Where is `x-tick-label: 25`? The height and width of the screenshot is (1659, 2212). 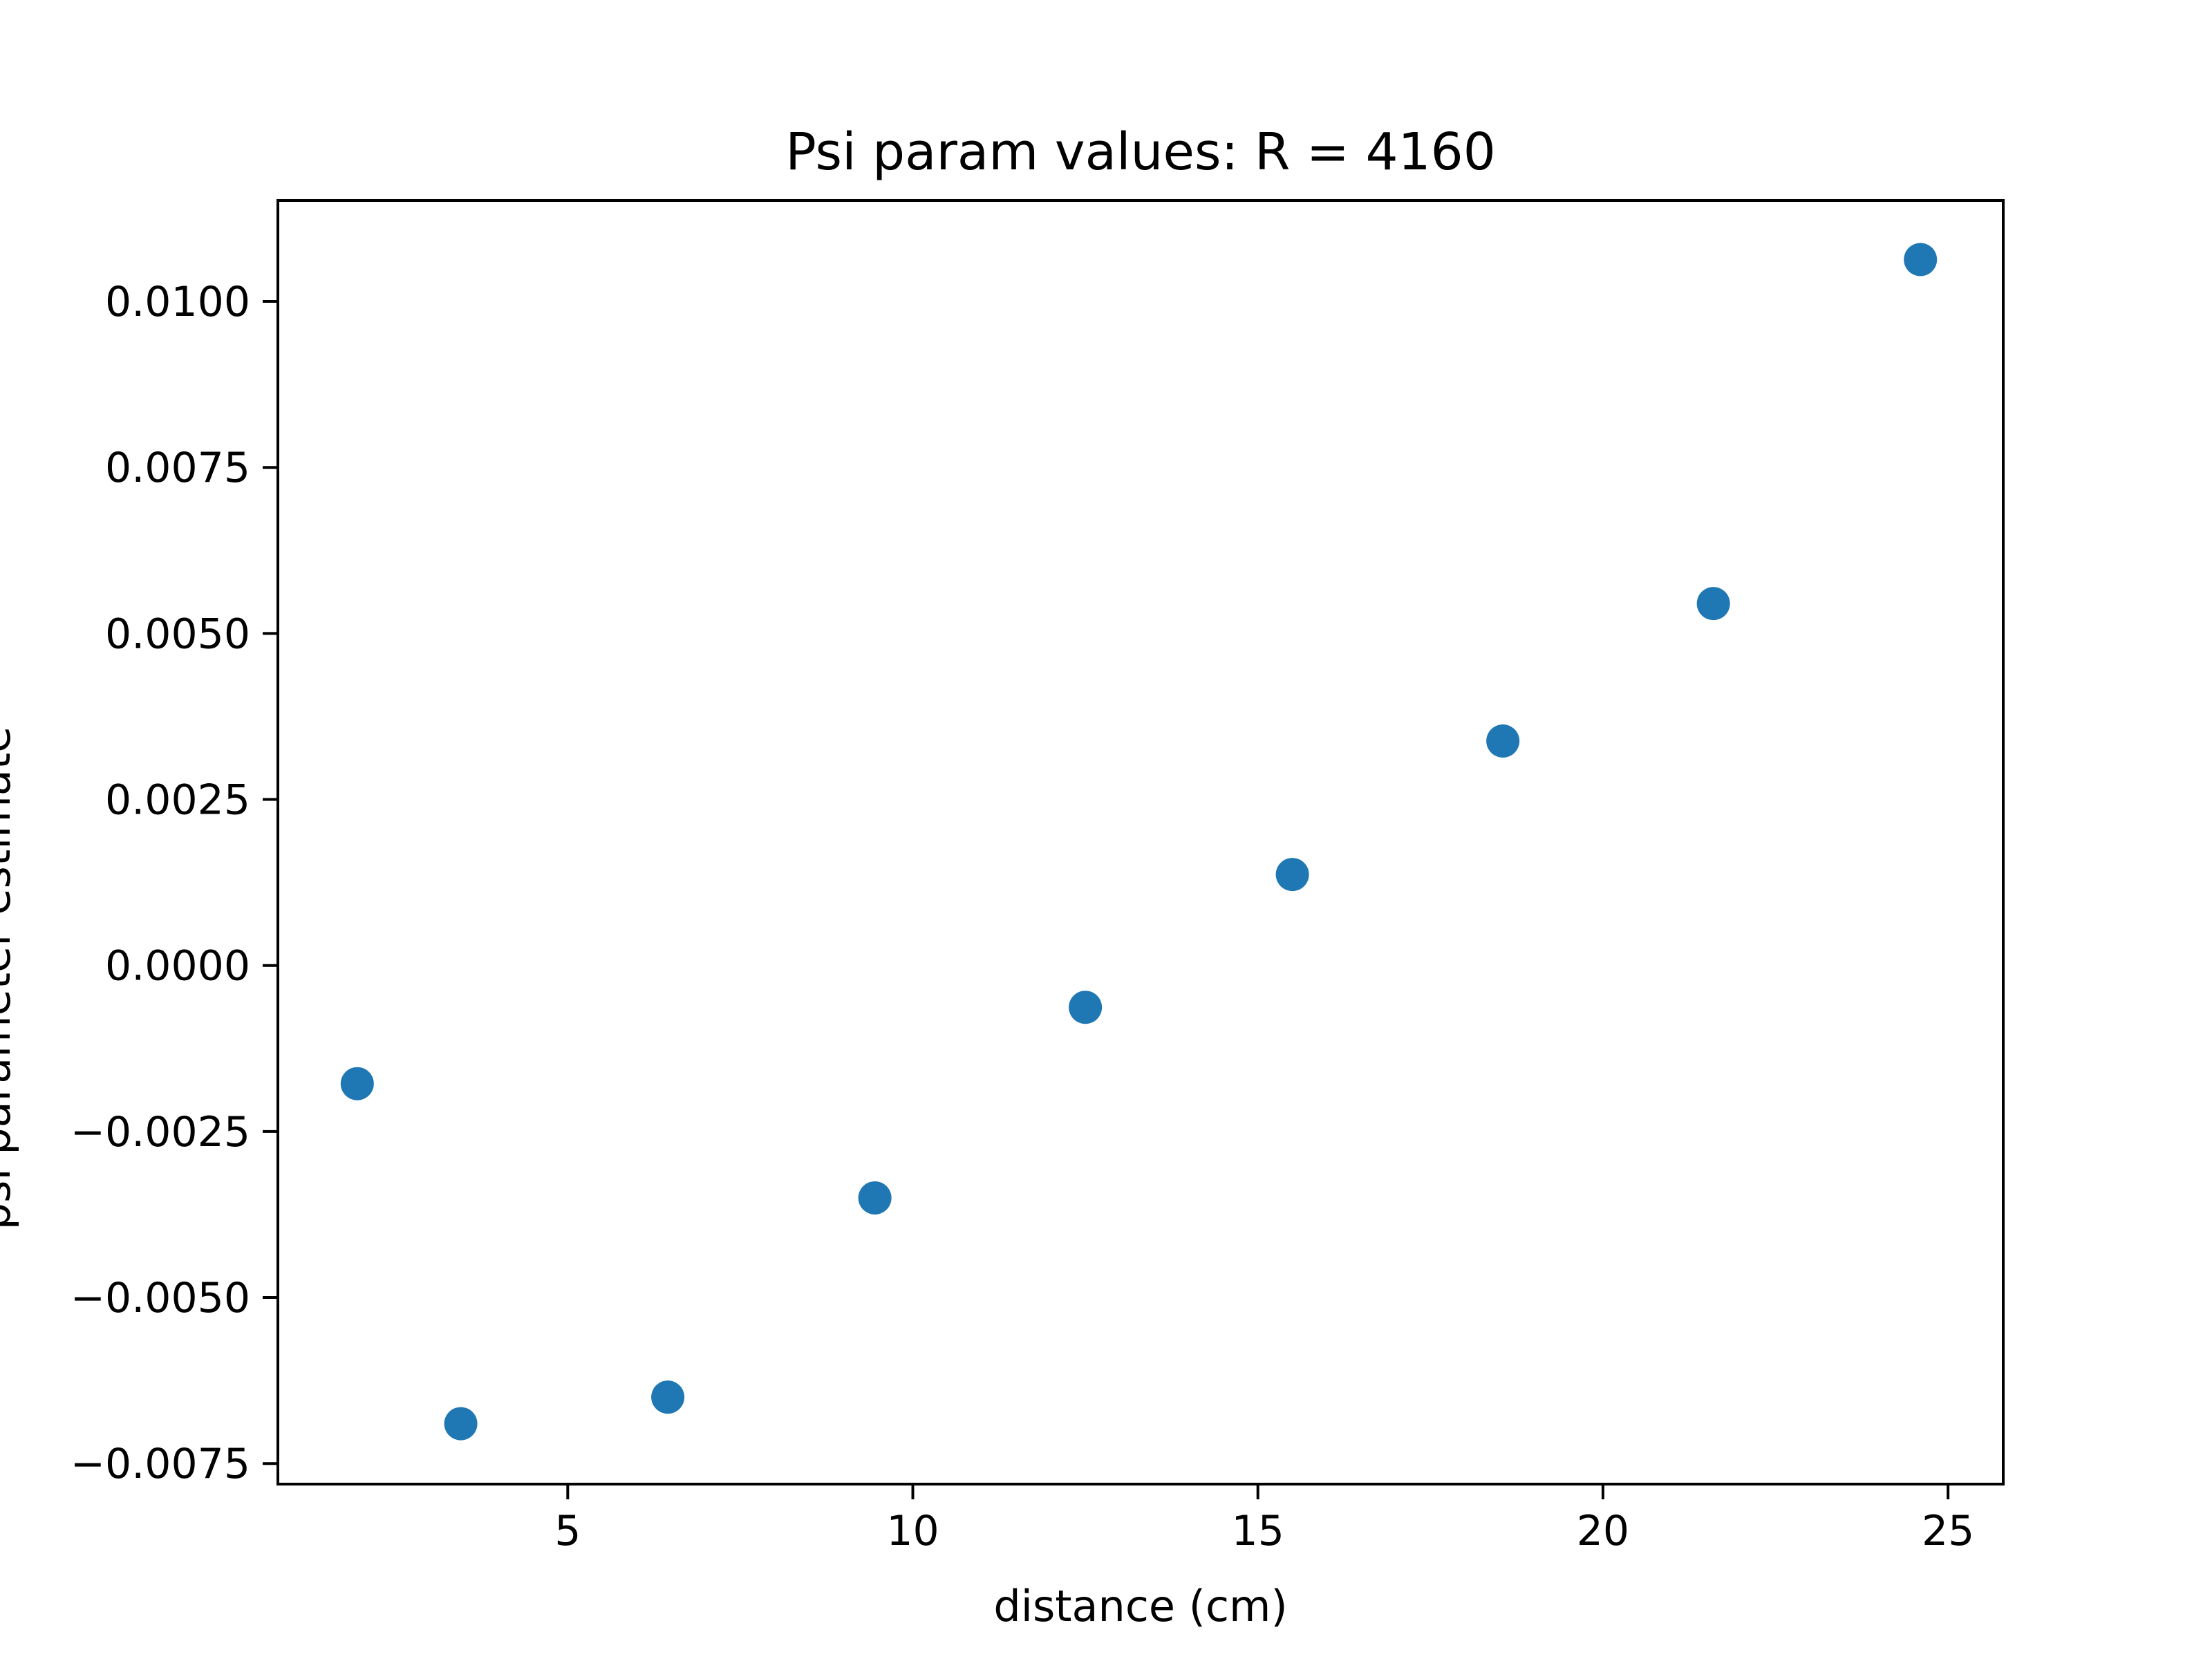
x-tick-label: 25 is located at coordinates (1948, 1531).